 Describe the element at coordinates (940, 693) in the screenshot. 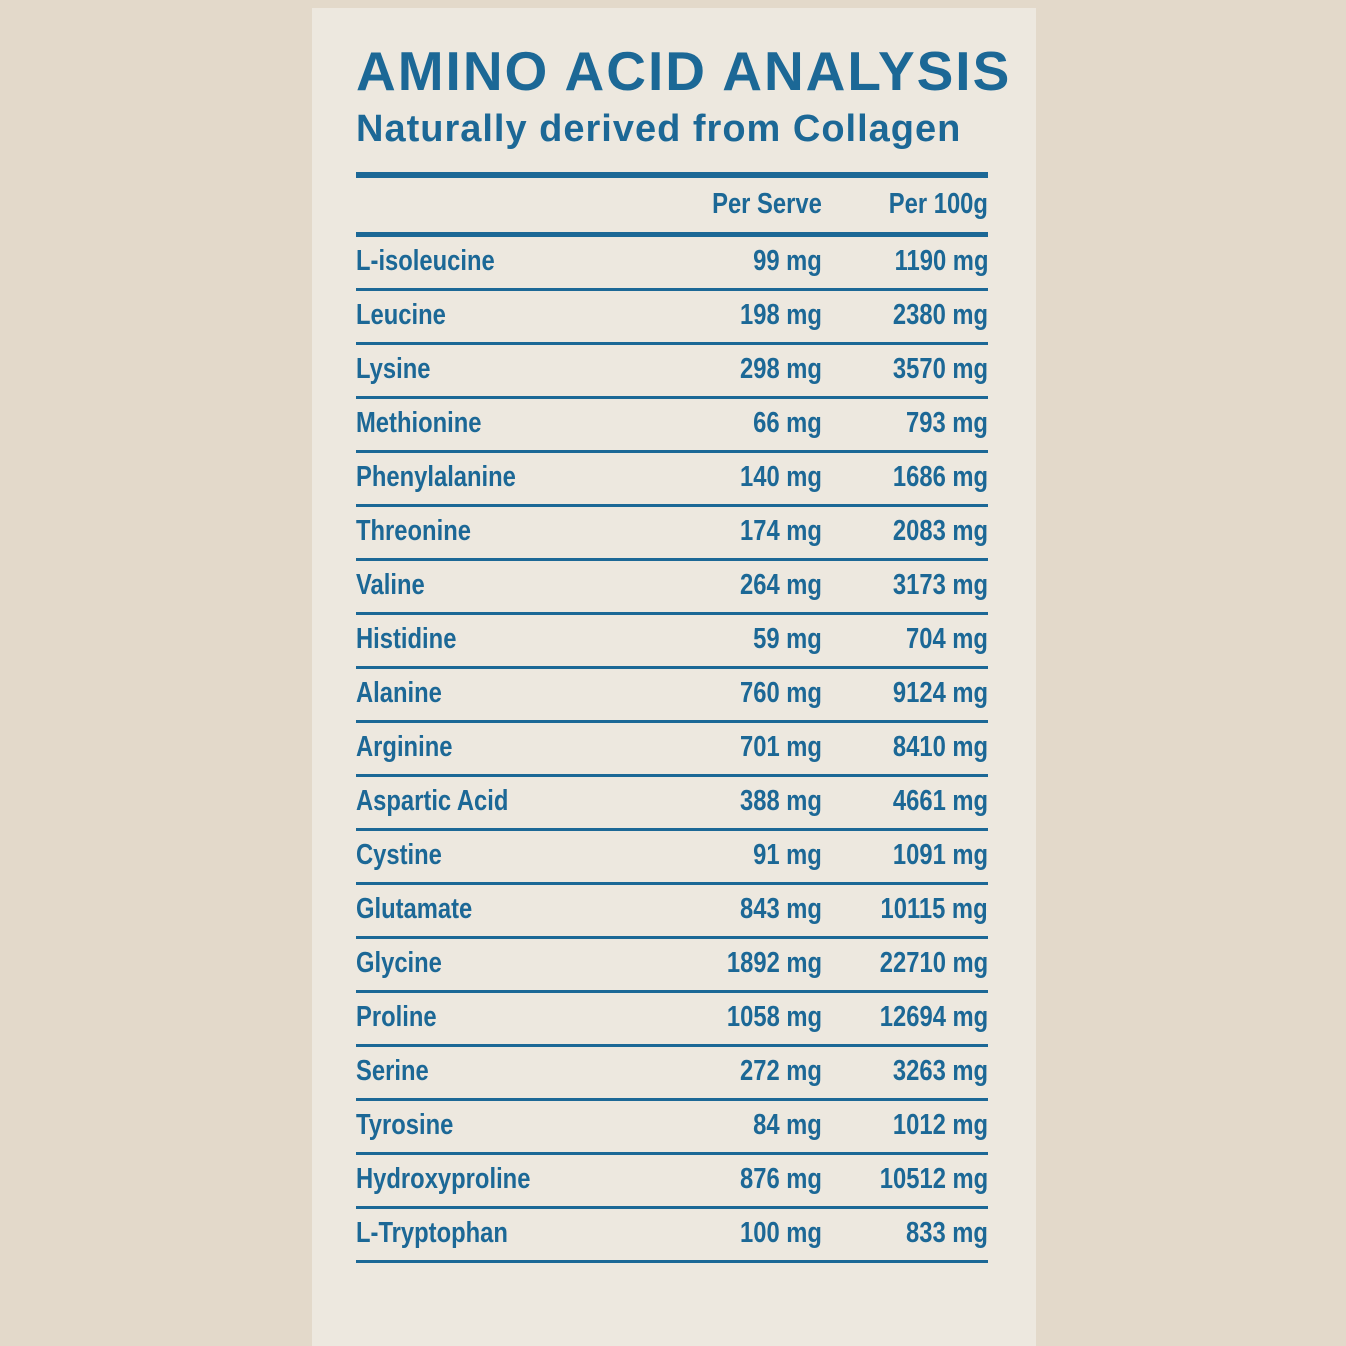

I see `amount: 9124 mg` at that location.